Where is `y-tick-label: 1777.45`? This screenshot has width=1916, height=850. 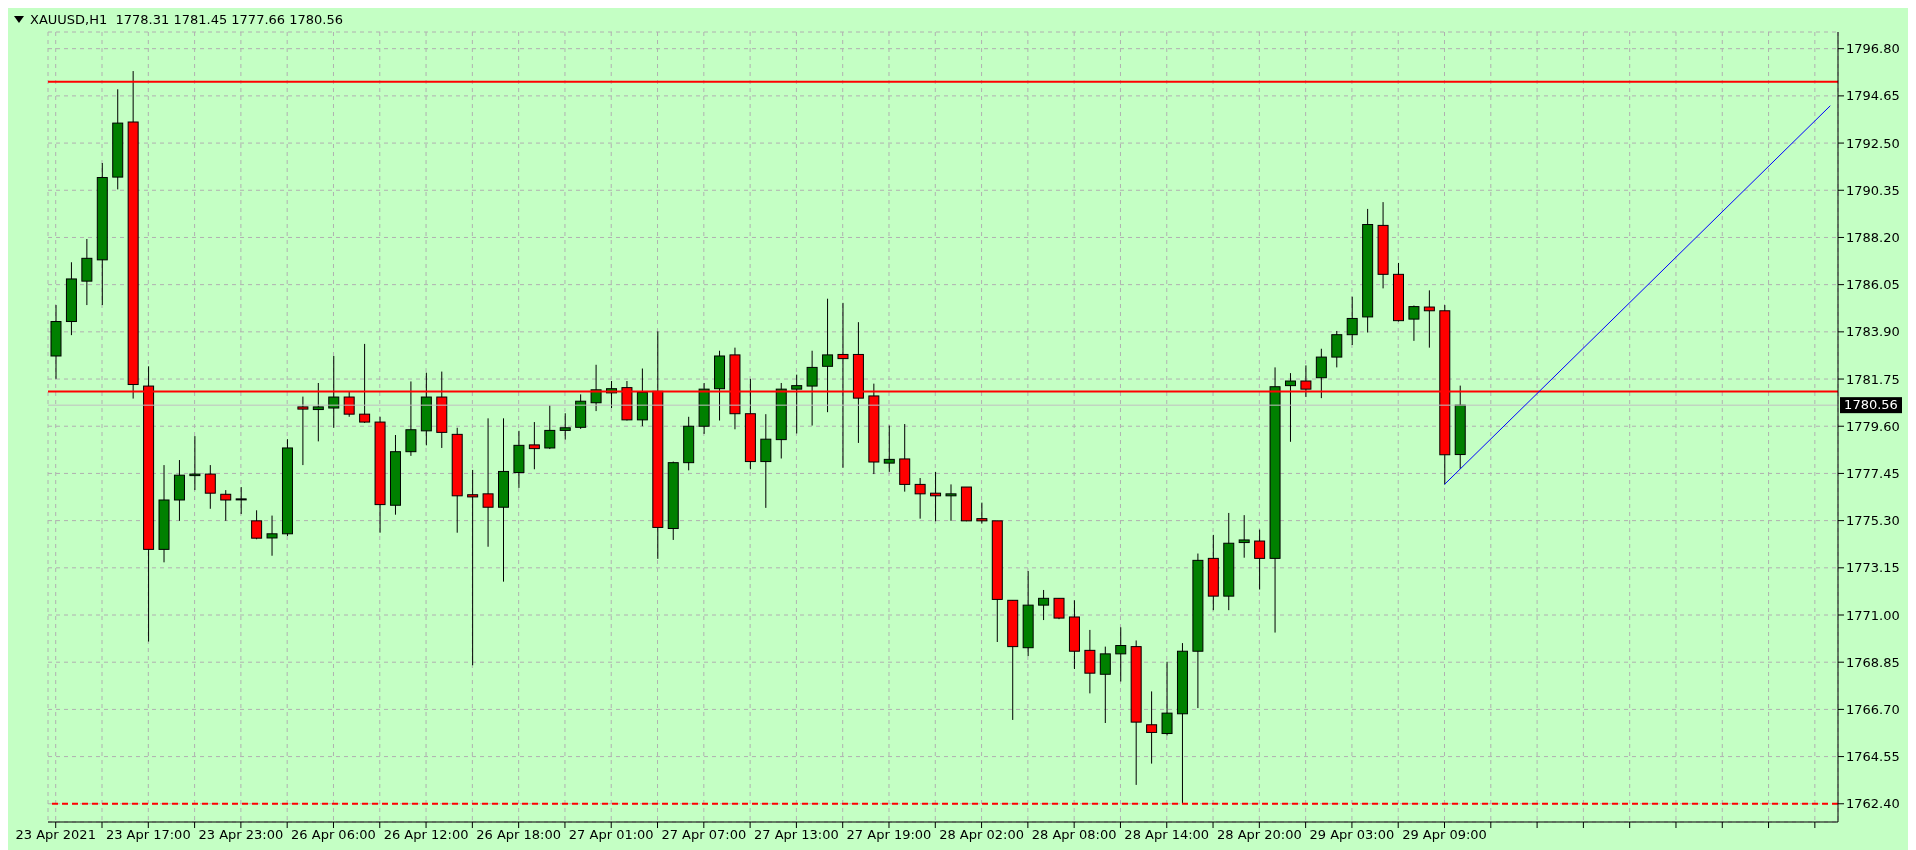 y-tick-label: 1777.45 is located at coordinates (1873, 474).